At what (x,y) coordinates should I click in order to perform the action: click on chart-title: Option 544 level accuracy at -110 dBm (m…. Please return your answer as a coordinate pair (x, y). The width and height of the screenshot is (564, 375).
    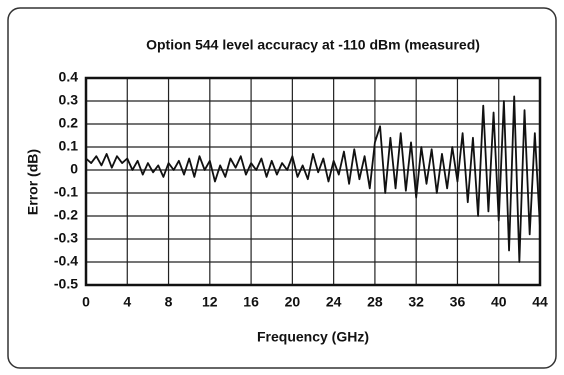
    Looking at the image, I should click on (313, 45).